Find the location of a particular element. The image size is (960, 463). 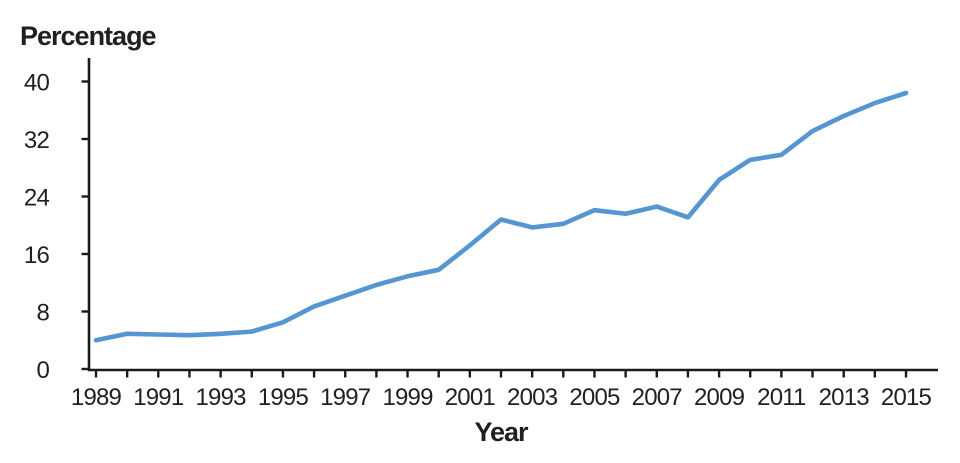

y-axis-title: Percentage is located at coordinates (88, 36).